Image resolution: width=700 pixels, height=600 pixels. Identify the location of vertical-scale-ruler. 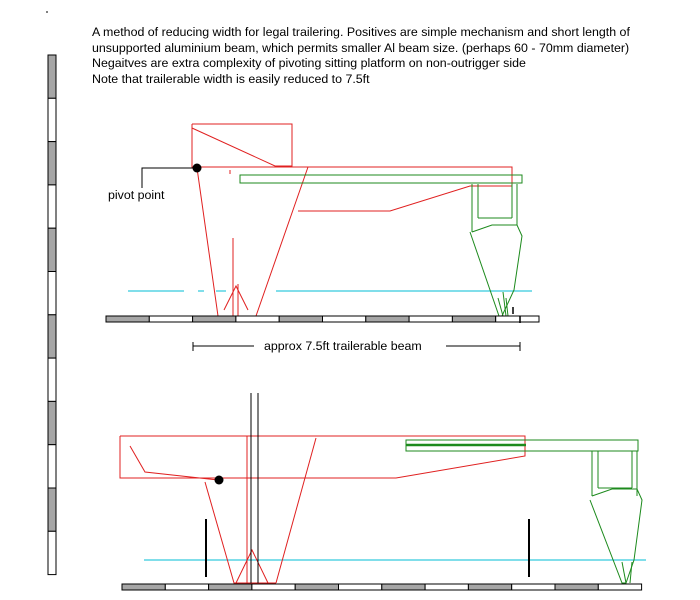
(52, 315).